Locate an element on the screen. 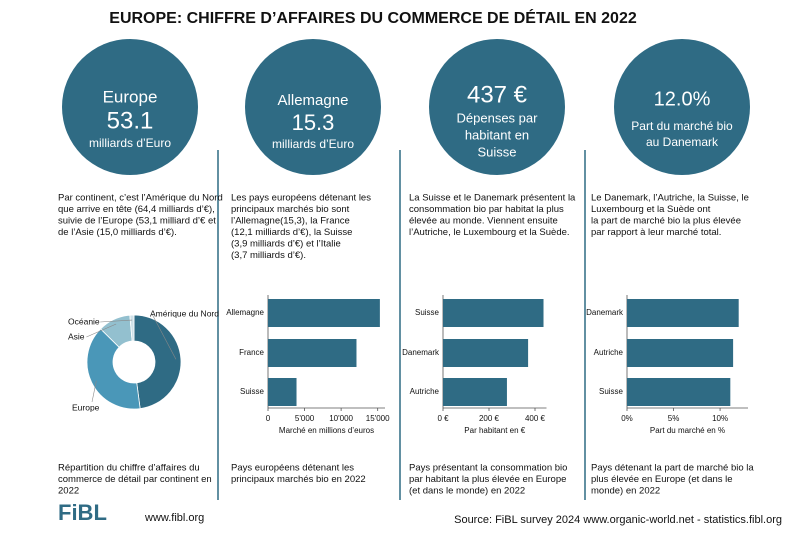  description: La Suisse et le Danemark présentent la is located at coordinates (492, 198).